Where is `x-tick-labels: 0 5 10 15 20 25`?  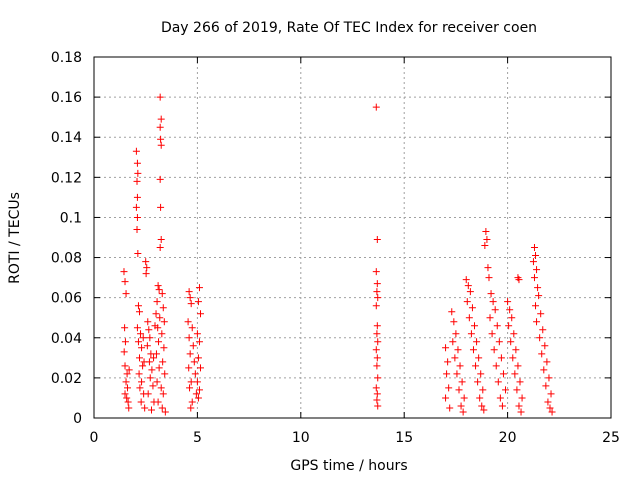
x-tick-labels: 0 5 10 15 20 25 is located at coordinates (355, 438).